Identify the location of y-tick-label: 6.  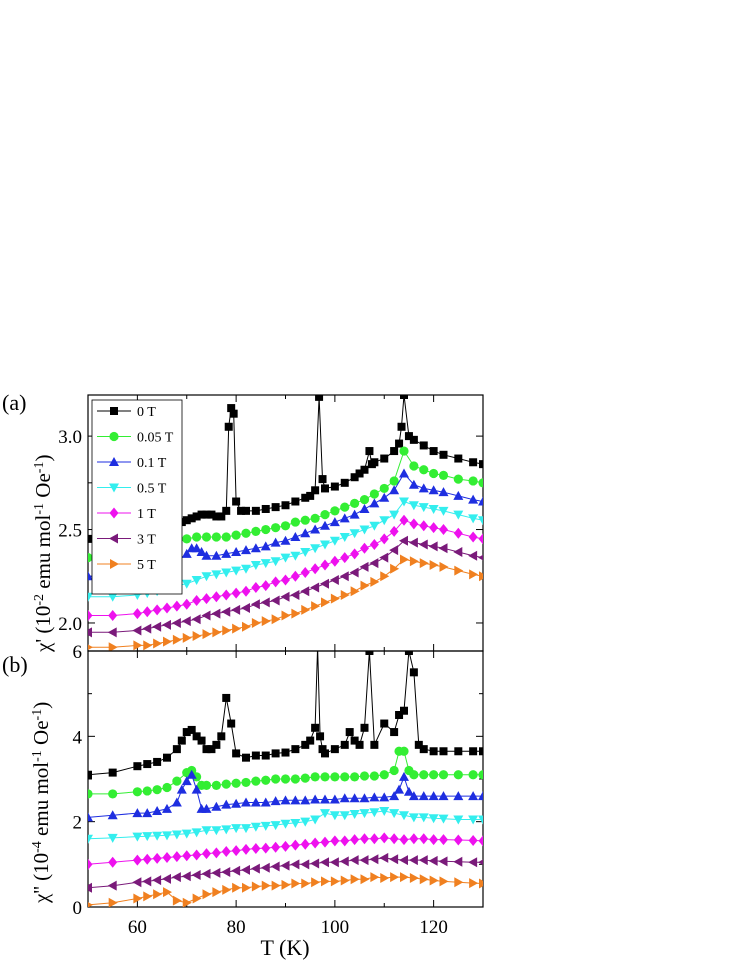
(78, 652).